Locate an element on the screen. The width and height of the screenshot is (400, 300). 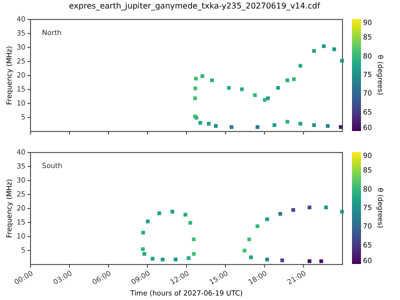
chart-title: expres_earth_jupiter_ganymede_txka-y235_20270619_v14.cdf is located at coordinates (194, 6).